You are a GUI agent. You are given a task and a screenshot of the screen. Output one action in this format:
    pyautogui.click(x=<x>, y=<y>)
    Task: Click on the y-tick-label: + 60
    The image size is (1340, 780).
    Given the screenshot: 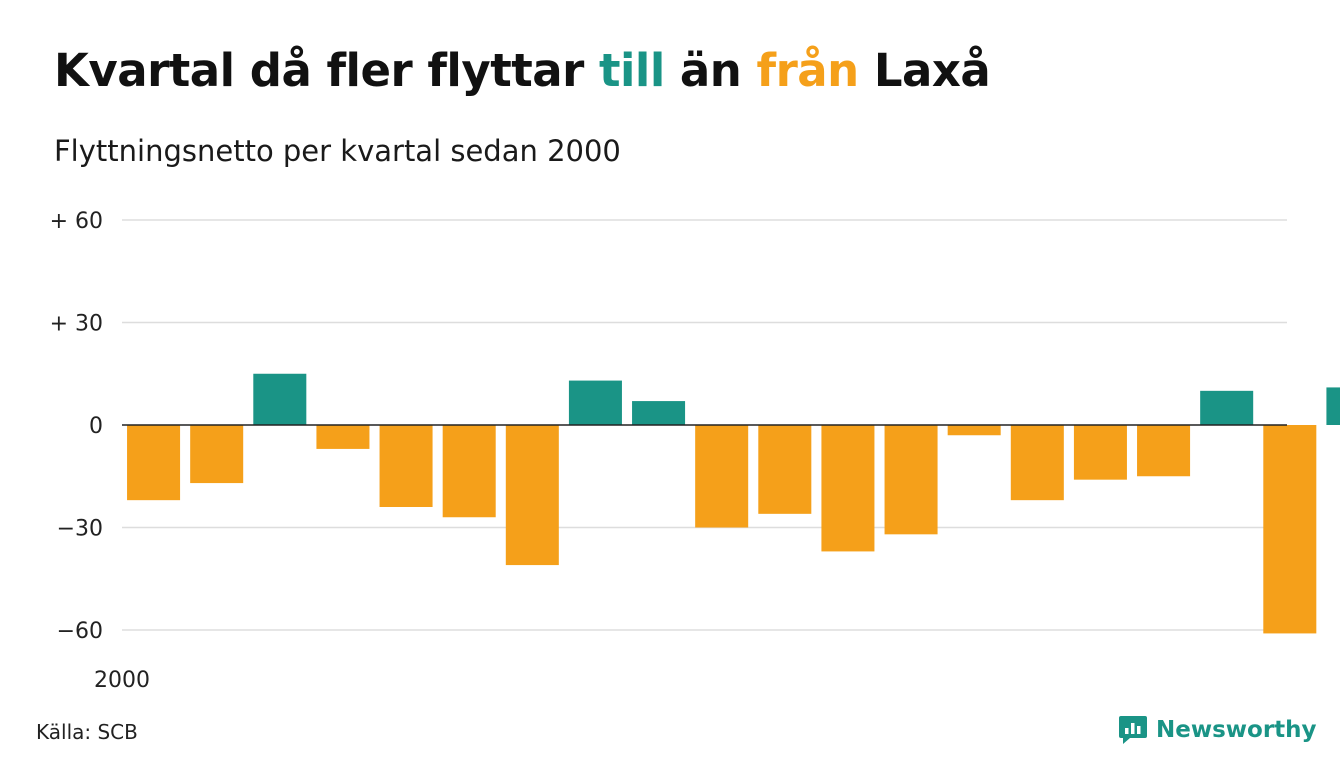 What is the action you would take?
    pyautogui.click(x=76, y=221)
    